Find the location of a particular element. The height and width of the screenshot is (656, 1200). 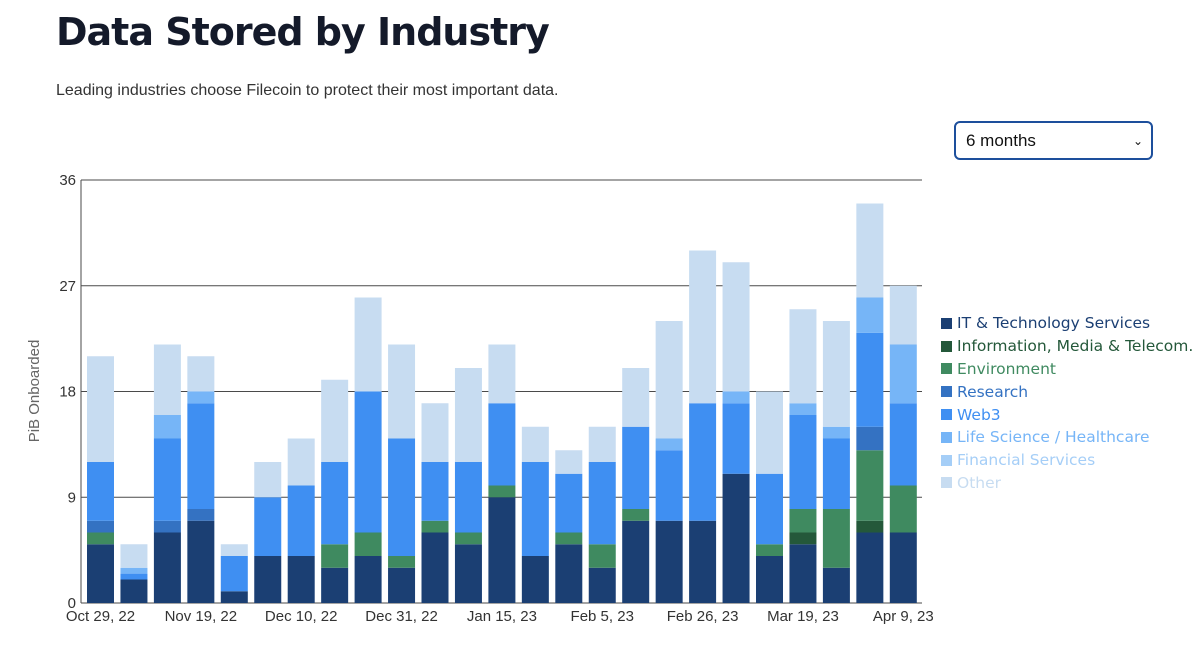

time-range-select: 6 months ⌄ is located at coordinates (1053, 140).